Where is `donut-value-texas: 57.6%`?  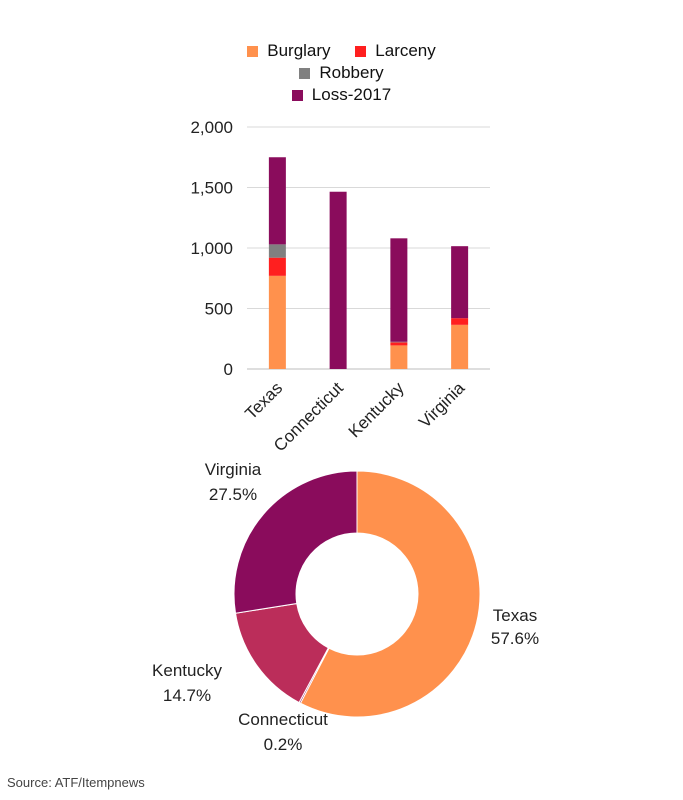 donut-value-texas: 57.6% is located at coordinates (515, 638).